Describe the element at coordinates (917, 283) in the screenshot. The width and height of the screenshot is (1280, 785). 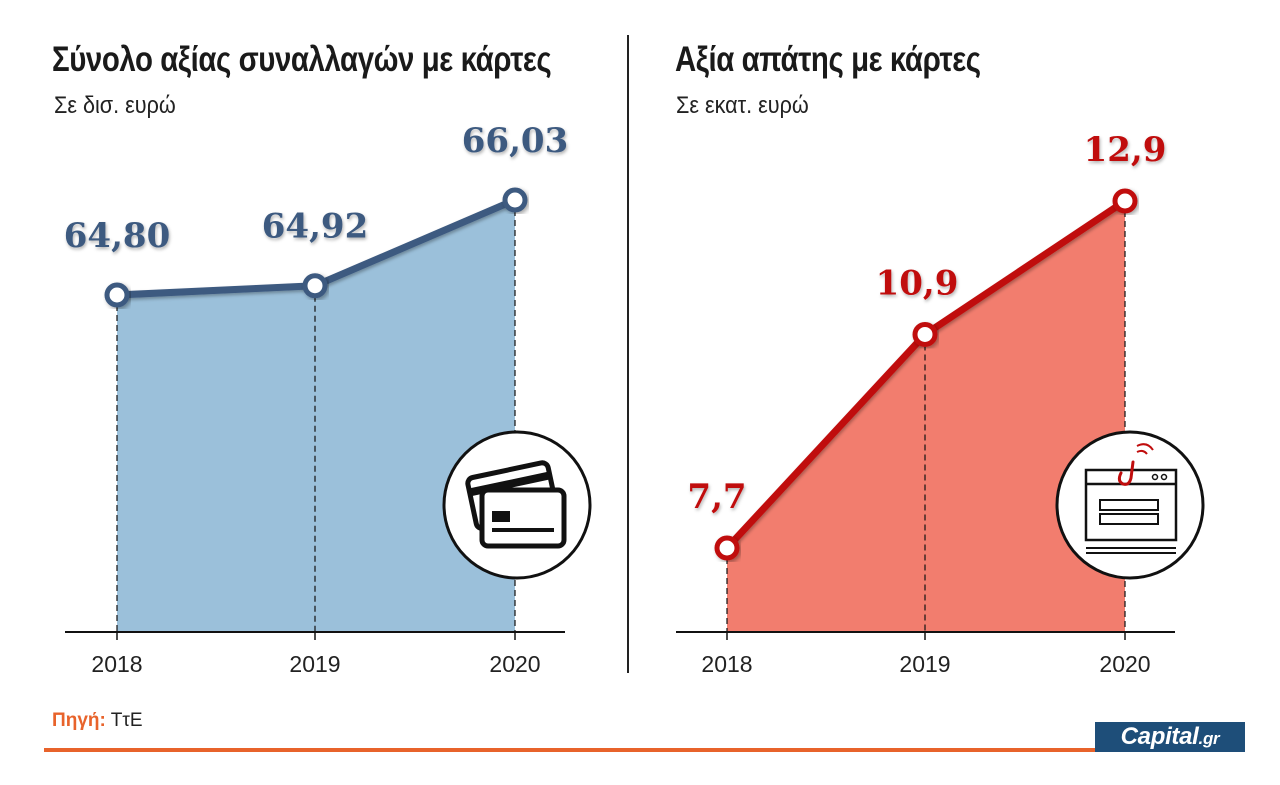
I see `data-label: 10,9` at that location.